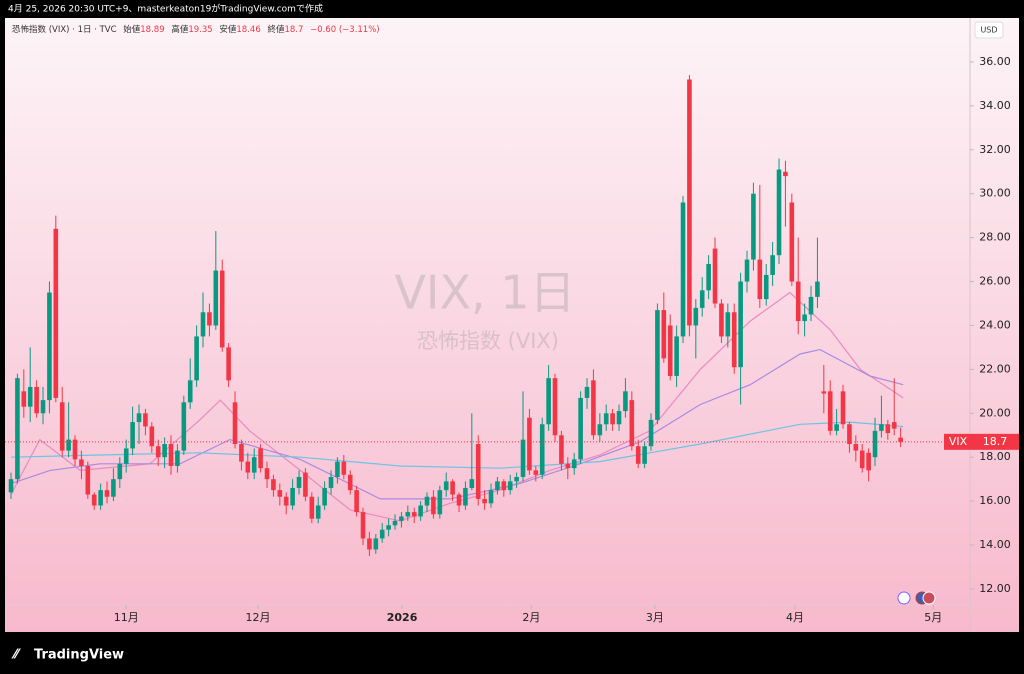 This screenshot has width=1024, height=674. Describe the element at coordinates (126, 617) in the screenshot. I see `x-tick-label: 11月` at that location.